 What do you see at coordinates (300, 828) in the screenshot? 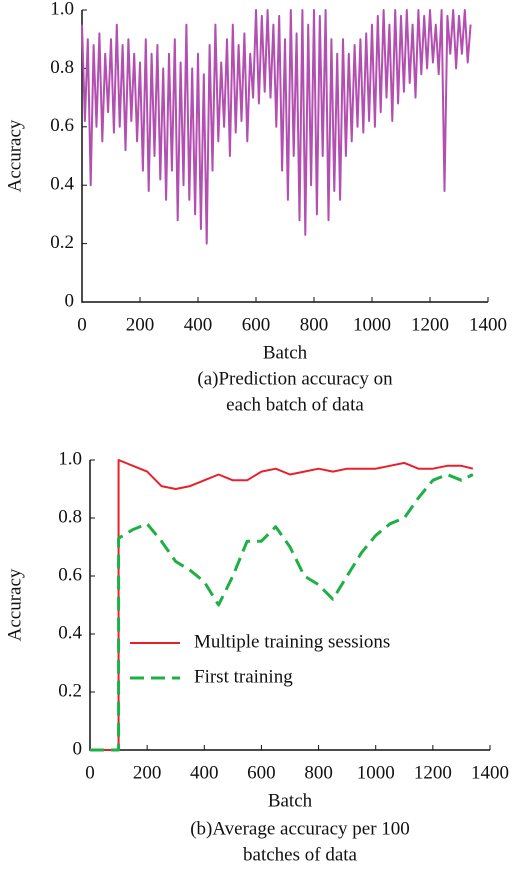
I see `caption: (b)Average accuracy per 100` at bounding box center [300, 828].